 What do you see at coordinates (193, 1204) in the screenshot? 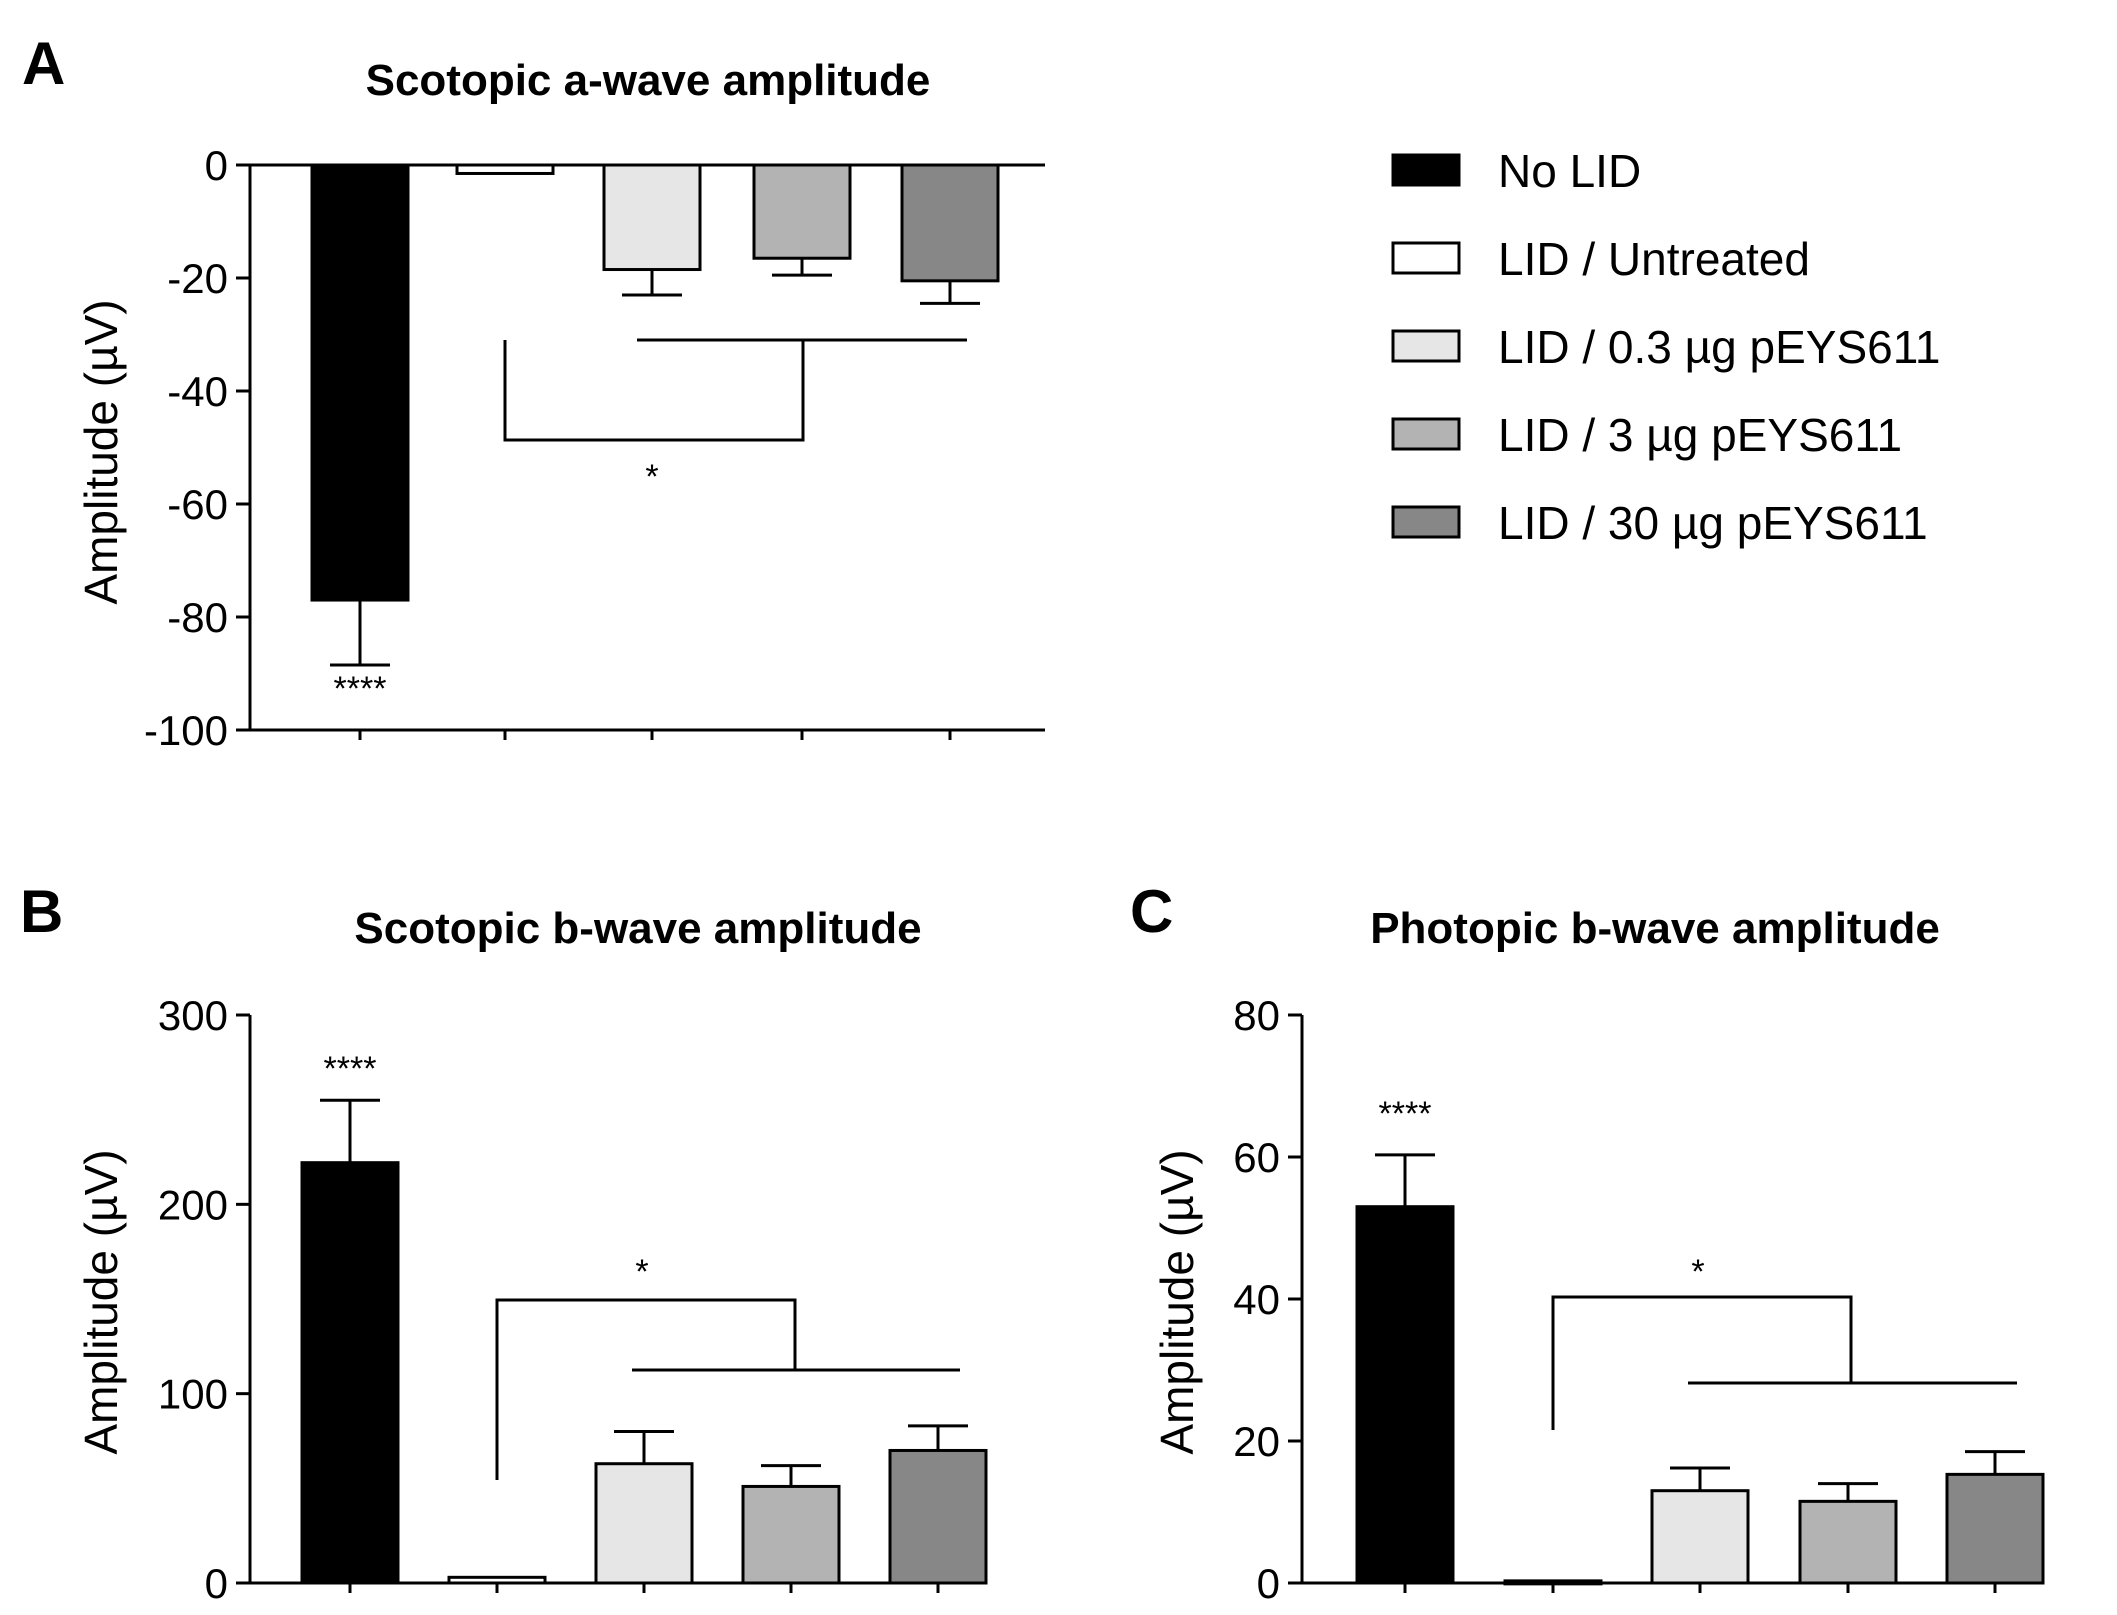
I see `y-tick-label: 200` at bounding box center [193, 1204].